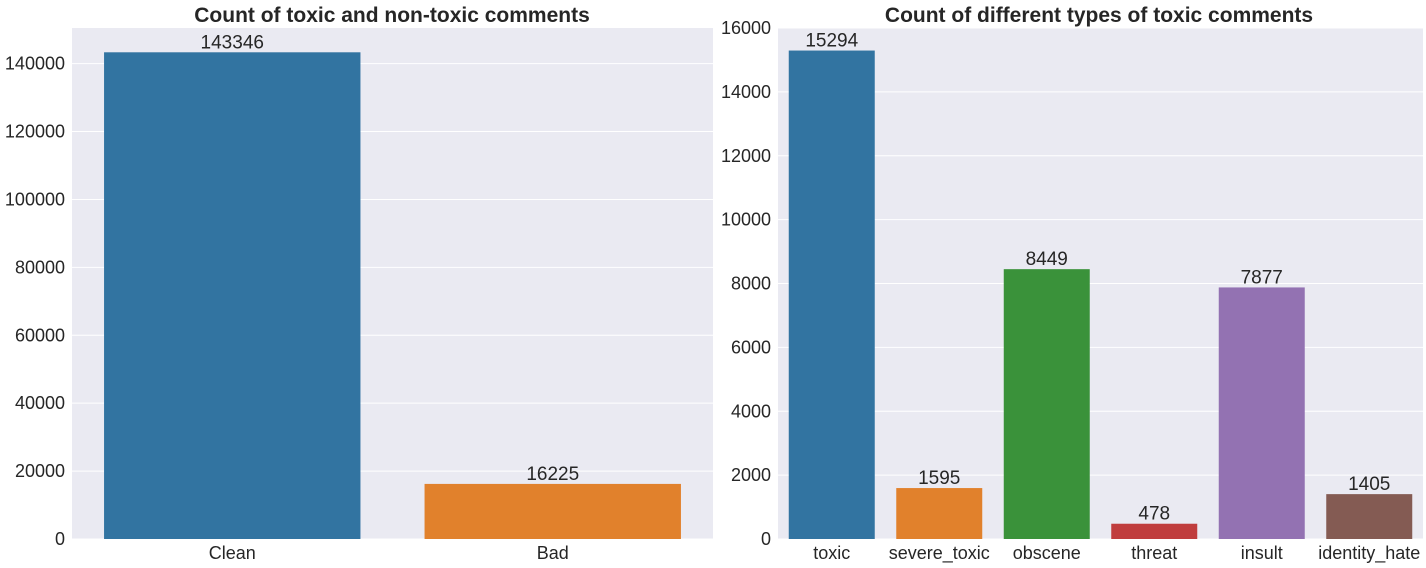 This screenshot has height=568, width=1426. I want to click on bar-toxic, so click(831, 294).